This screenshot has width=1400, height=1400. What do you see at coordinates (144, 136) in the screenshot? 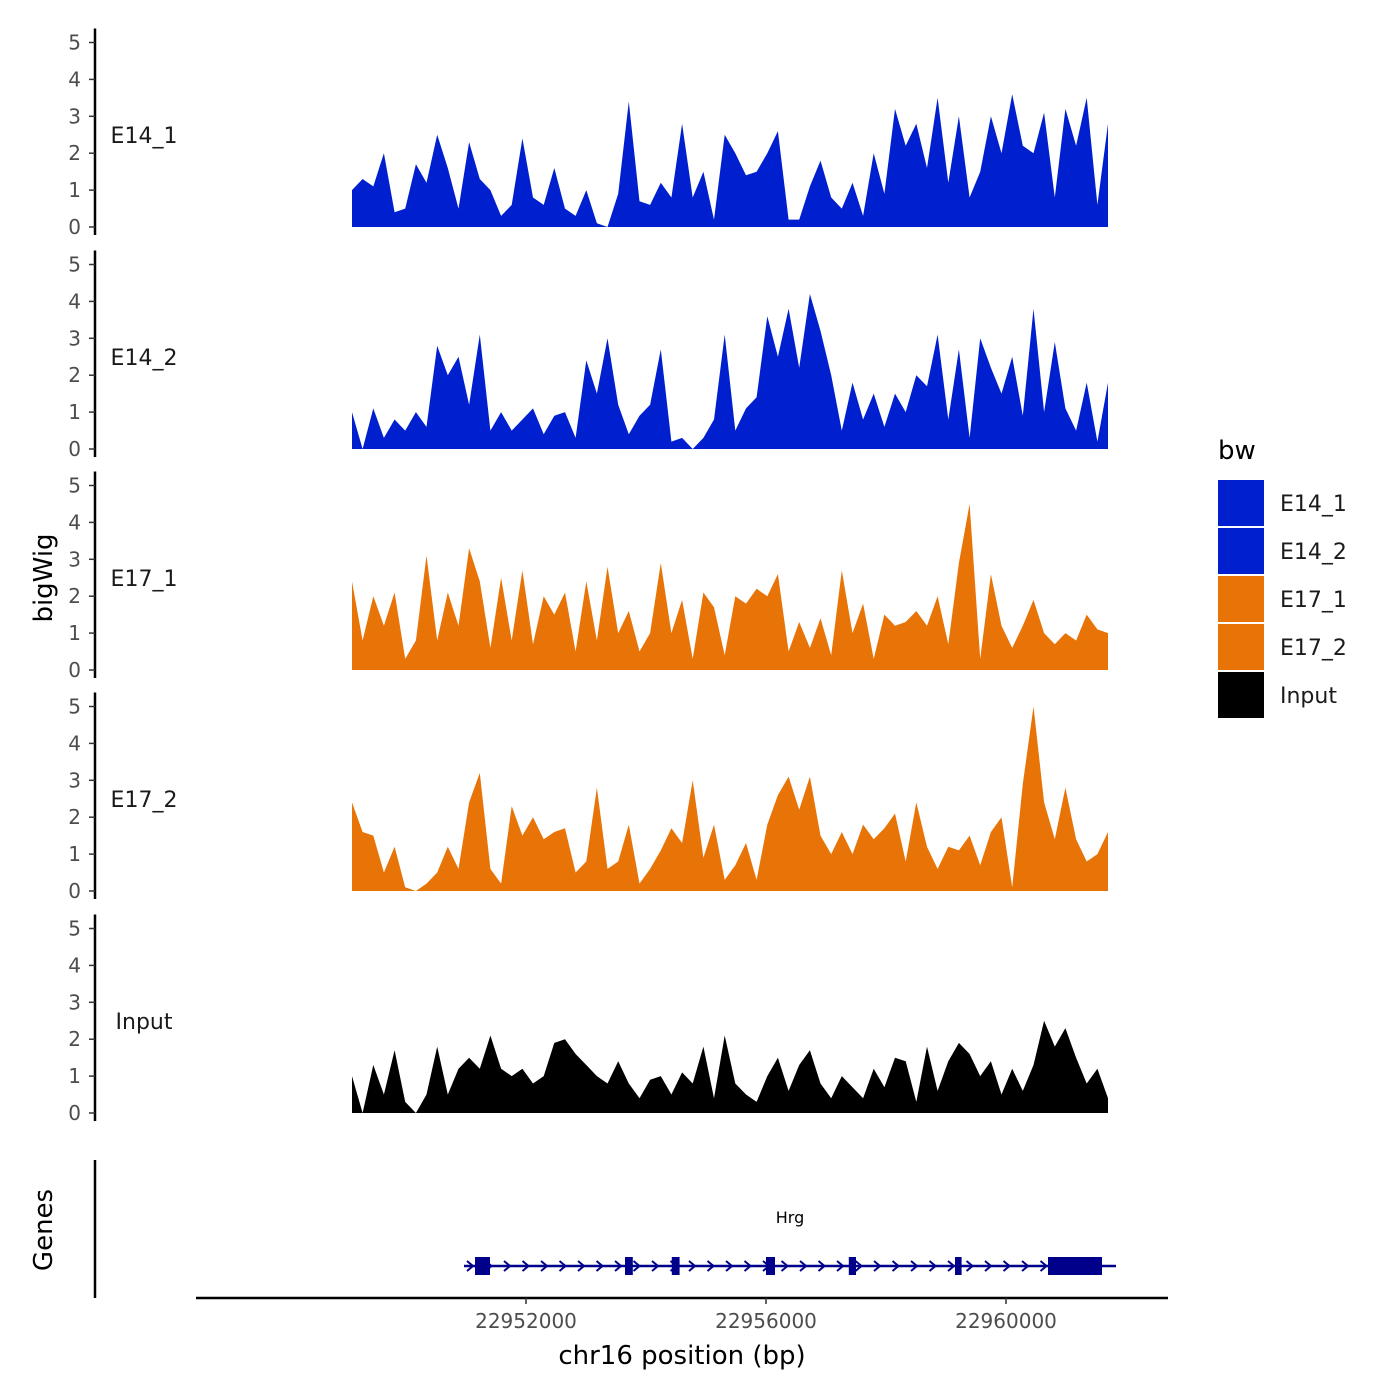
I see `track-label: E14_1` at bounding box center [144, 136].